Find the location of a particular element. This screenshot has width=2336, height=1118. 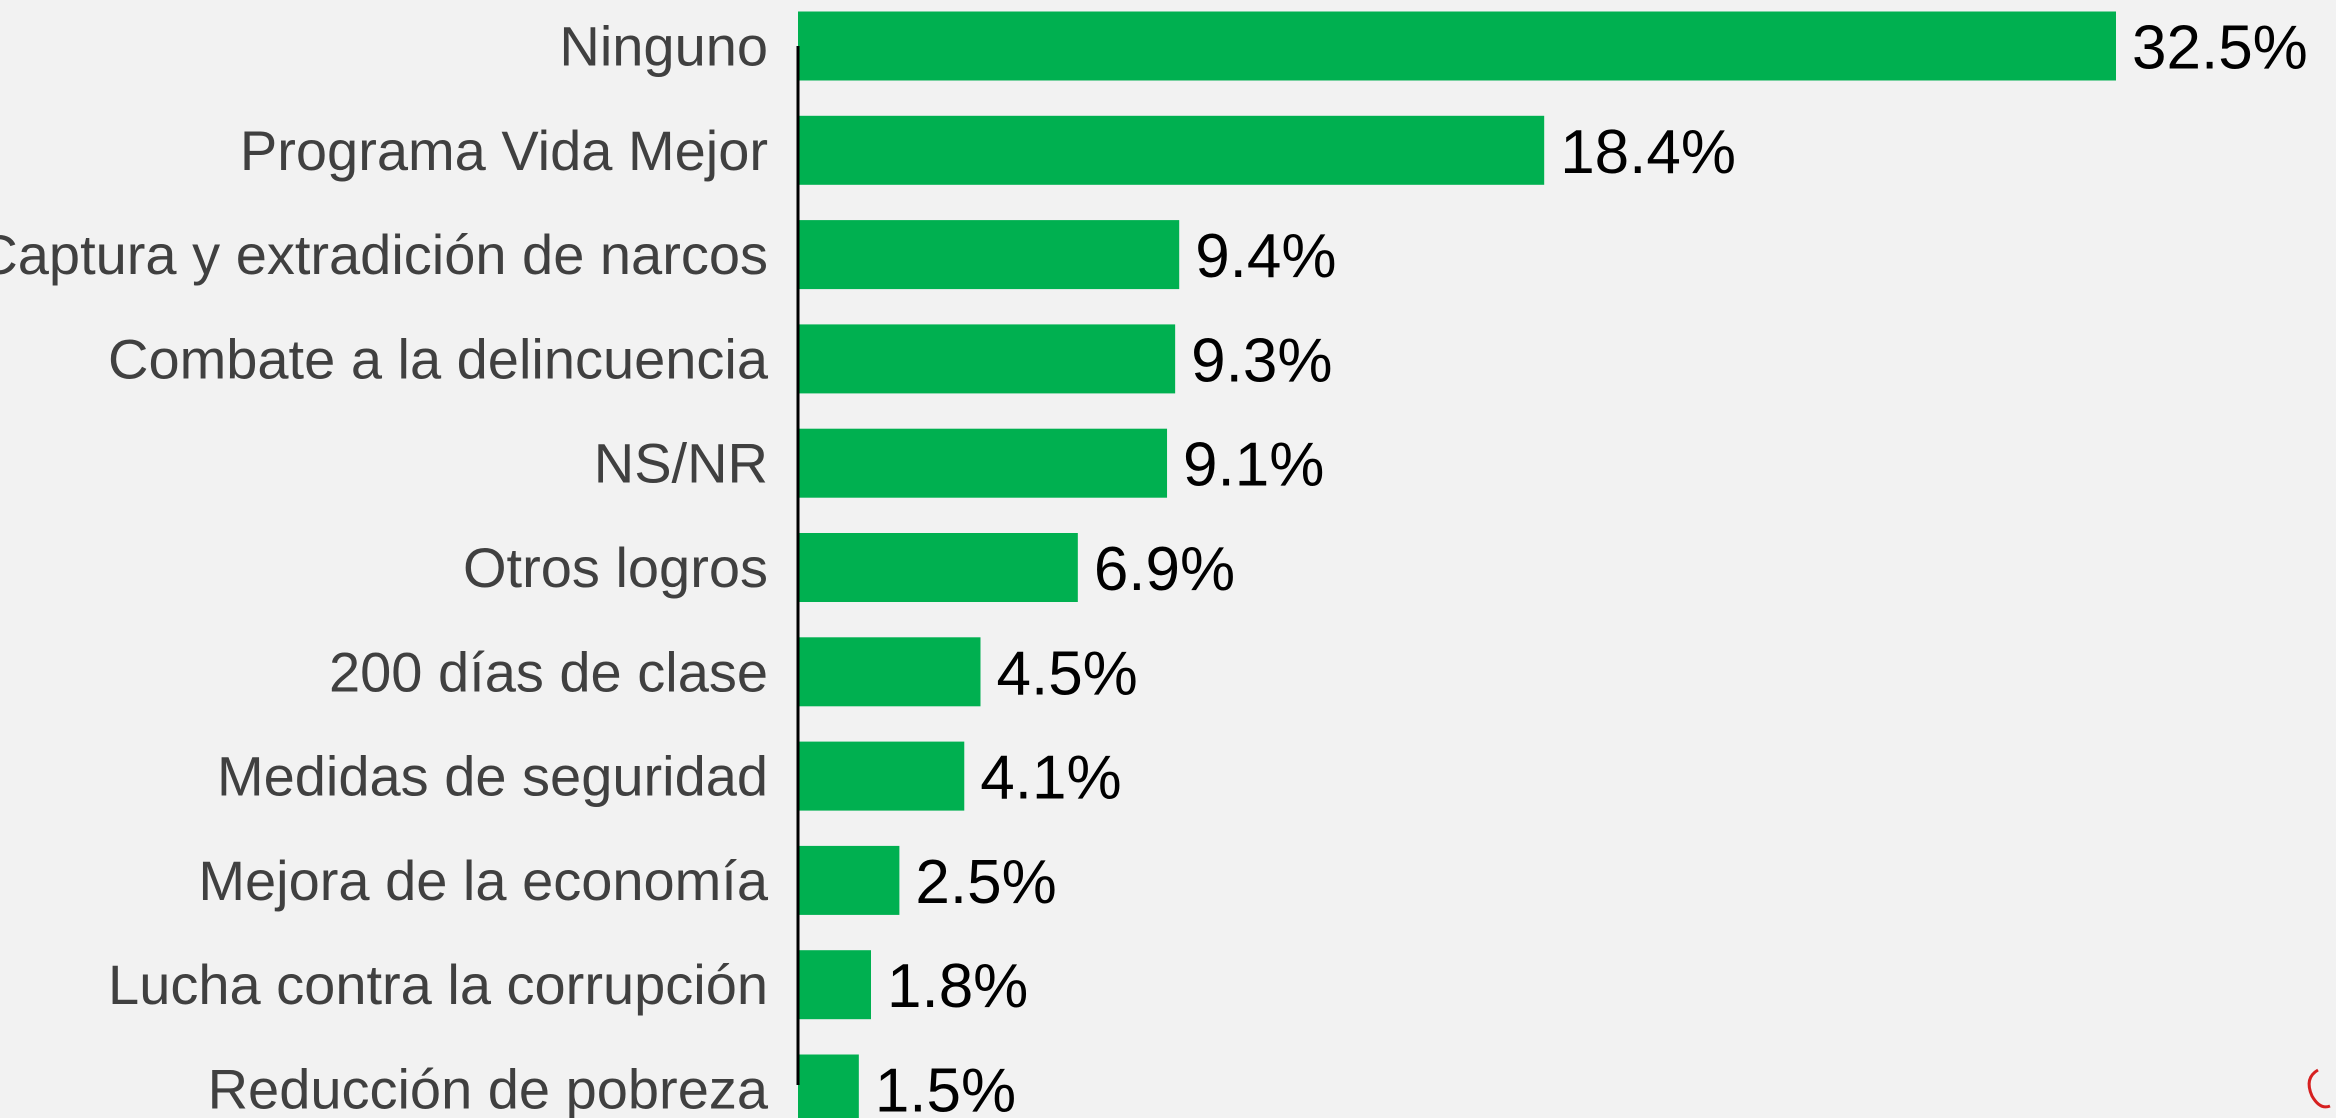

value-label: 4.5% is located at coordinates (1066, 673).